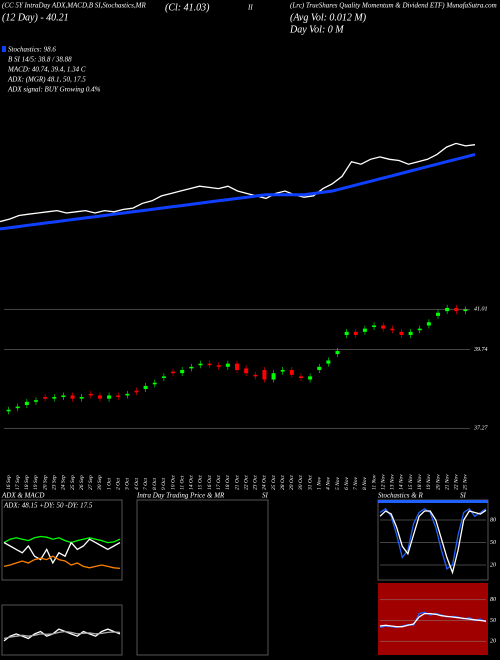  I want to click on avg-vol: (Avg Vol: 0.012 M), so click(328, 17).